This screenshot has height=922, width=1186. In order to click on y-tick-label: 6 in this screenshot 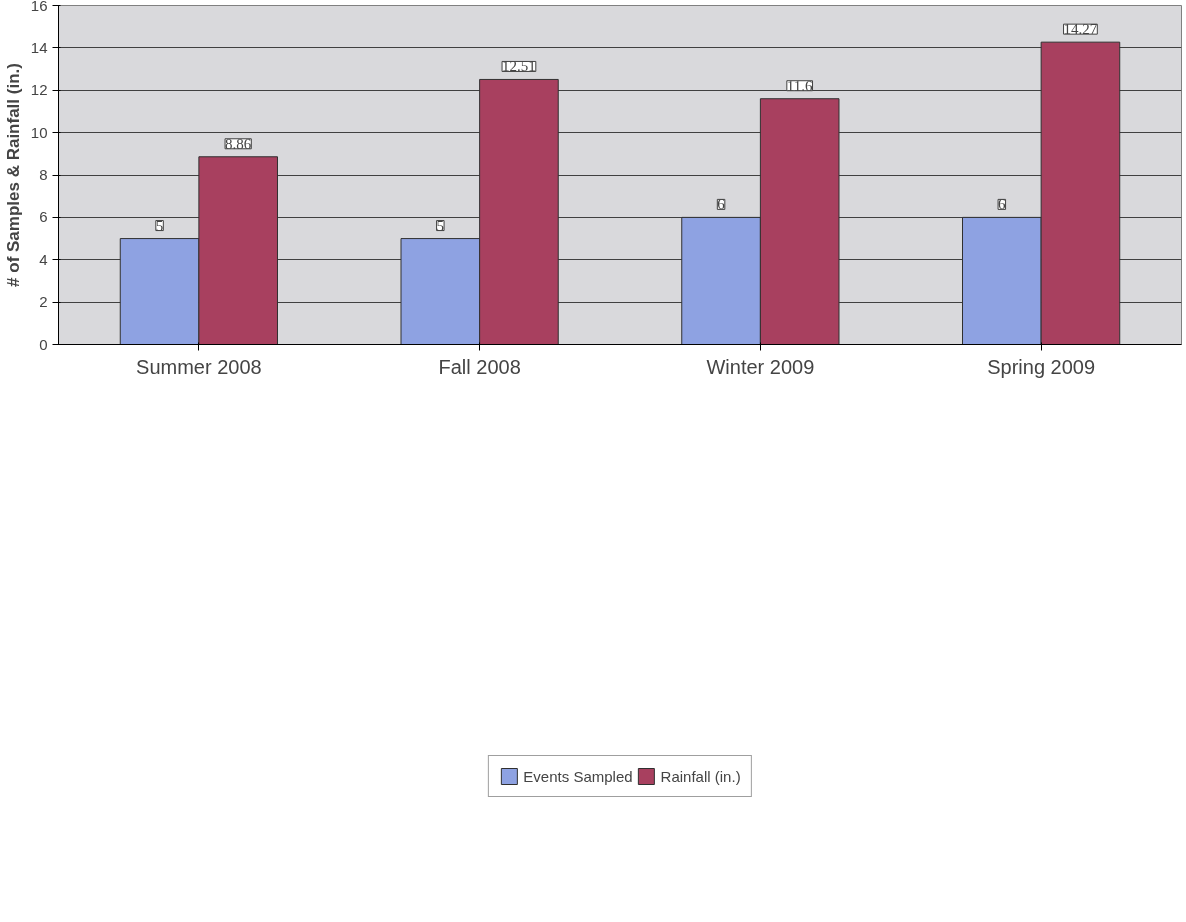, I will do `click(43, 217)`.